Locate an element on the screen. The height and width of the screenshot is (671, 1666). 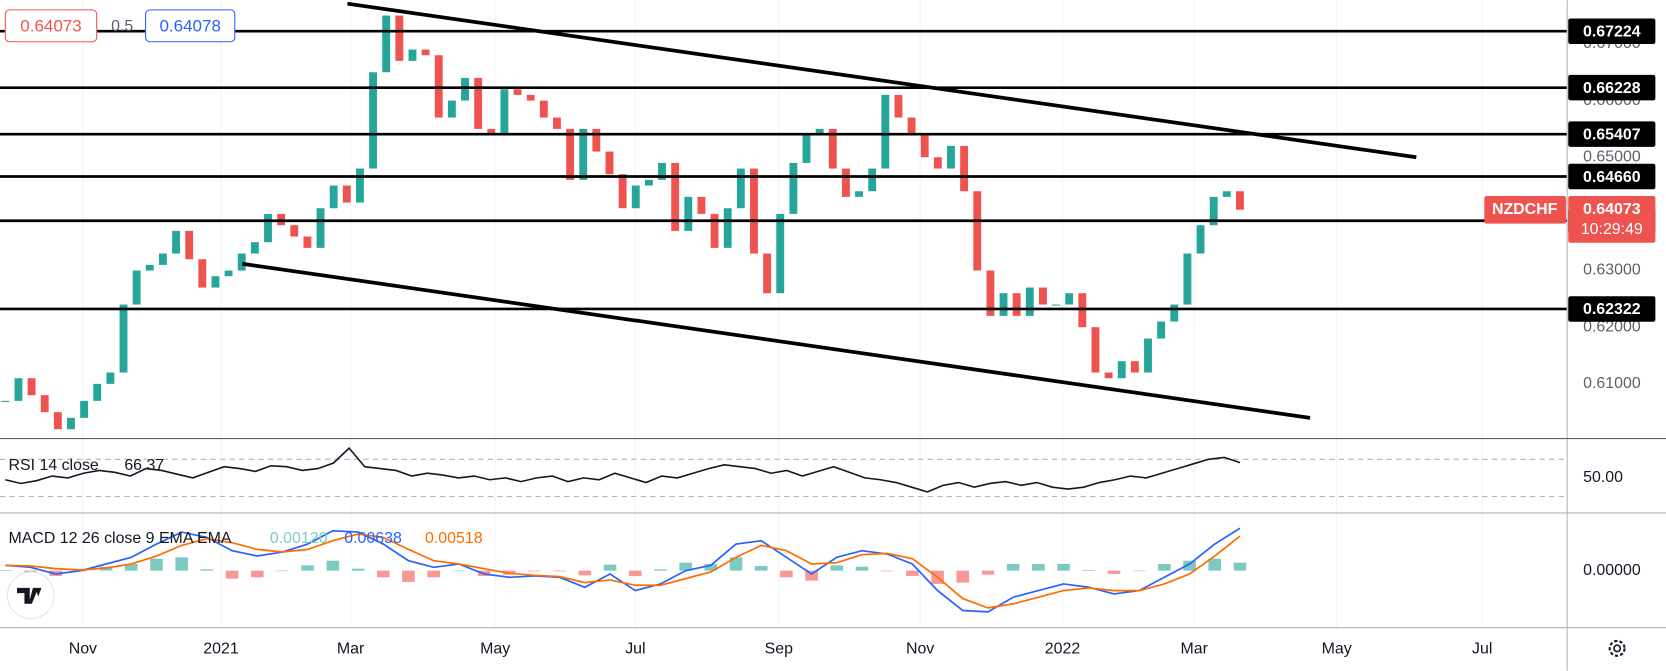
logo is located at coordinates (30, 595).